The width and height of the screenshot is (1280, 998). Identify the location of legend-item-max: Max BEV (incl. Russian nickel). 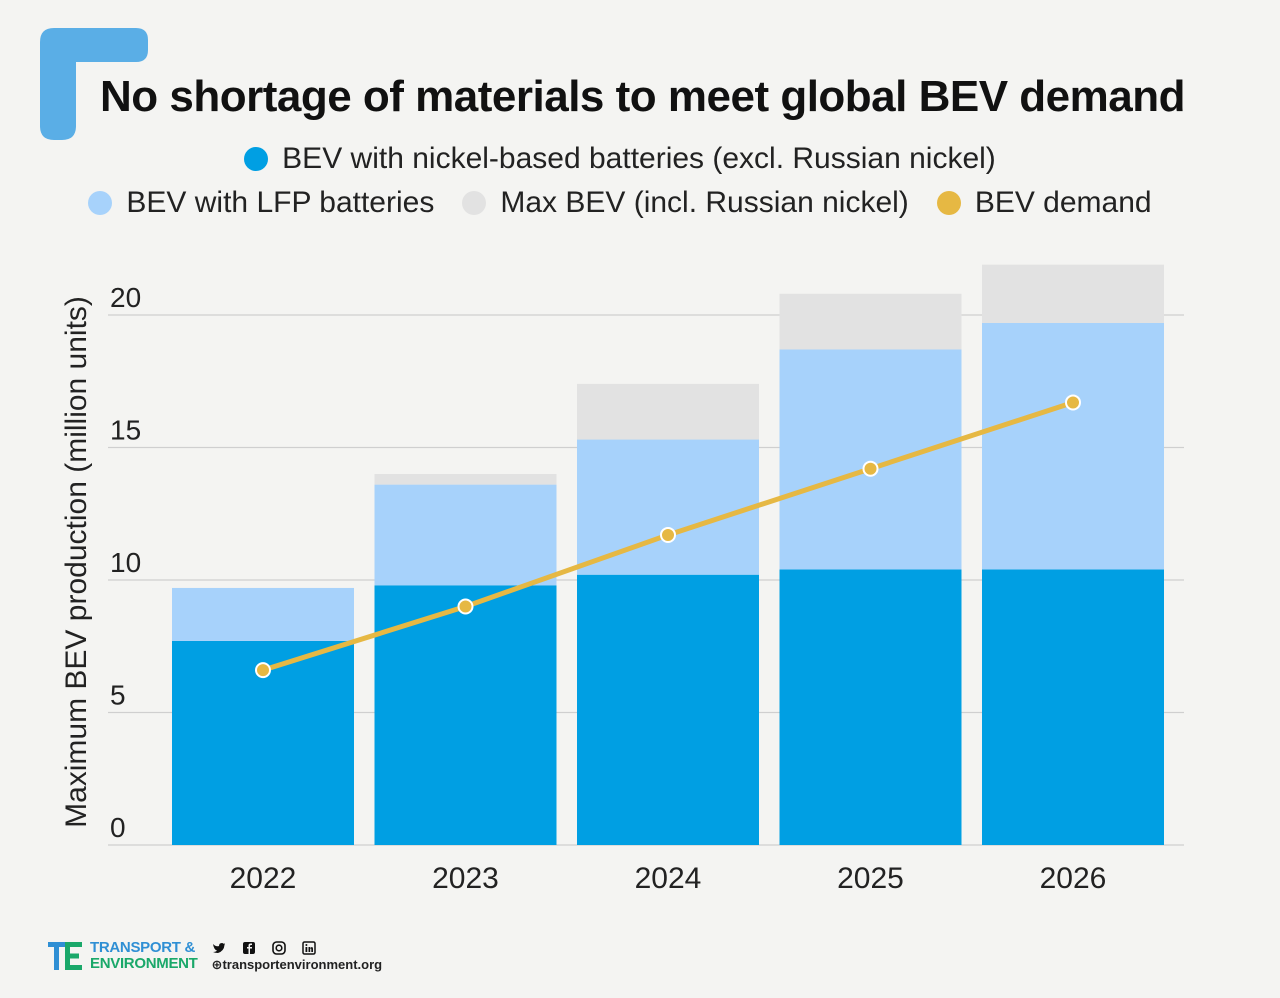
(685, 203).